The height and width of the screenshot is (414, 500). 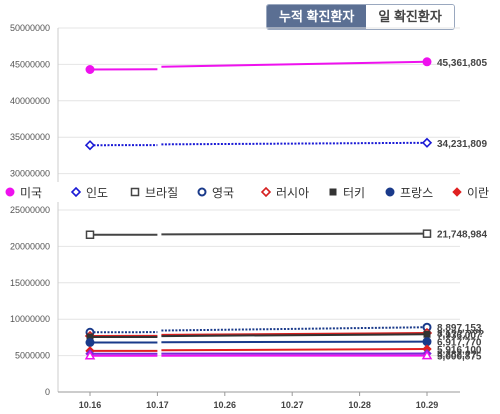 I want to click on x-tick-label: 10.27, so click(x=292, y=405).